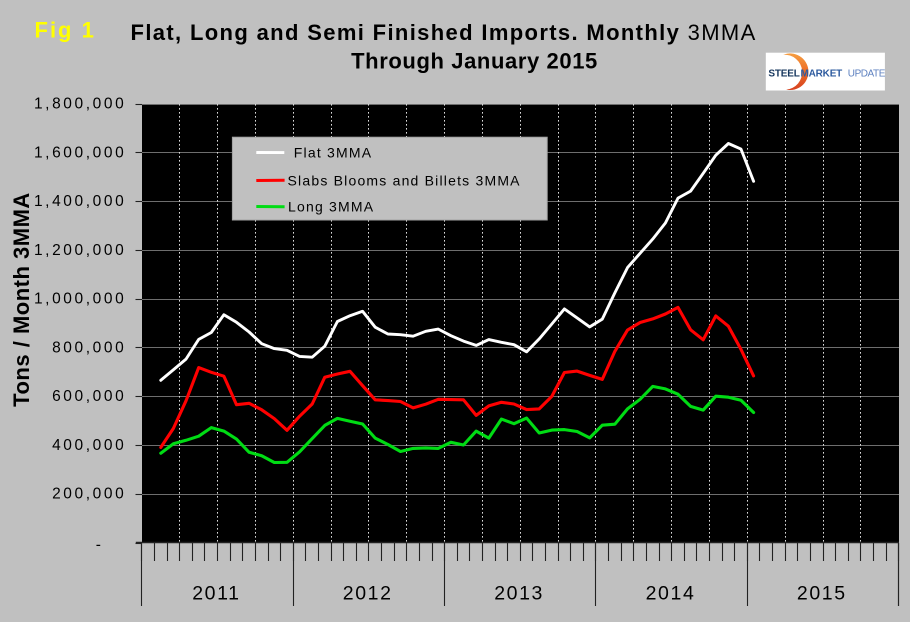  What do you see at coordinates (65, 30) in the screenshot?
I see `svg-text: Fig 1` at bounding box center [65, 30].